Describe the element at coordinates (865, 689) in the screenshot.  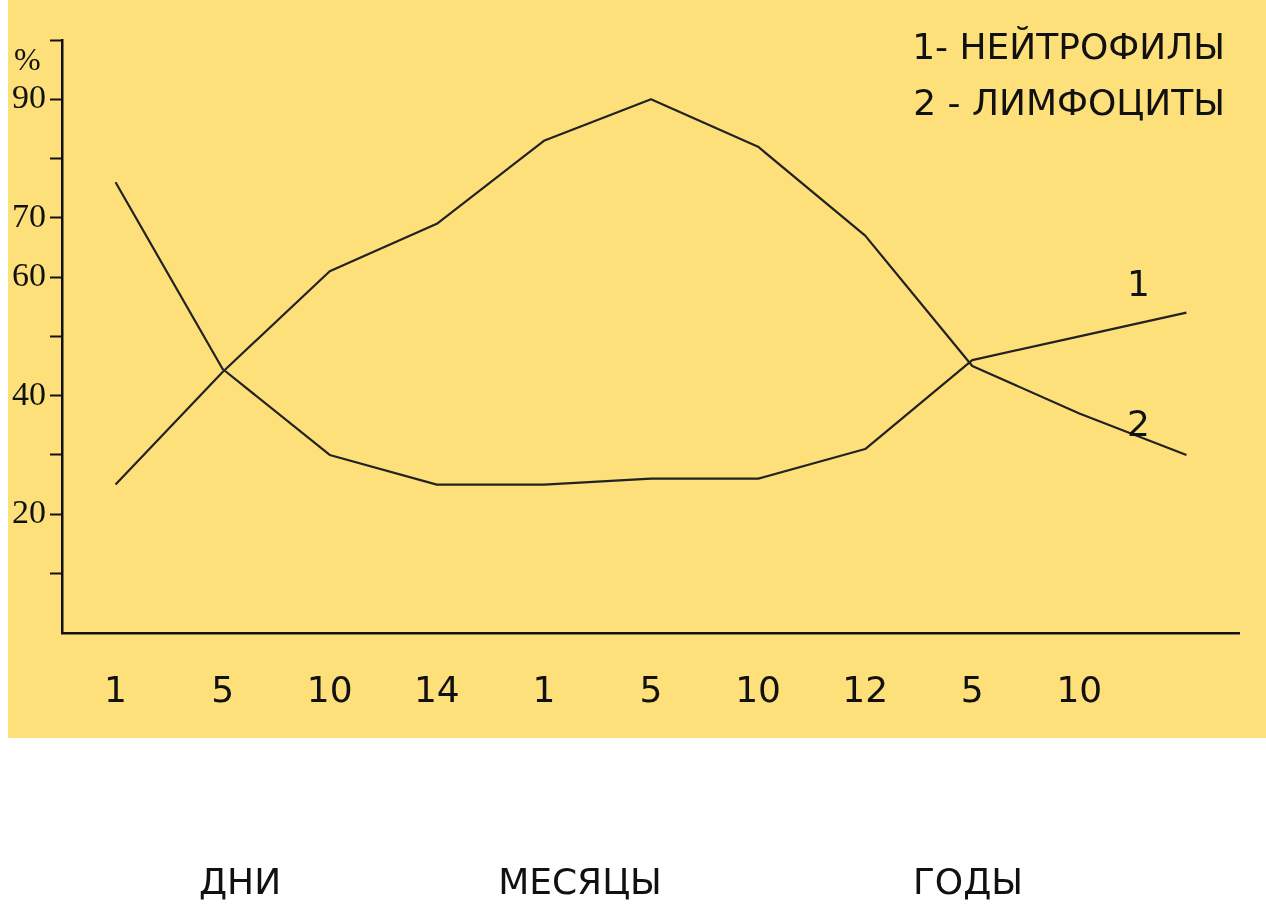
I see `x-tick-label: 12` at that location.